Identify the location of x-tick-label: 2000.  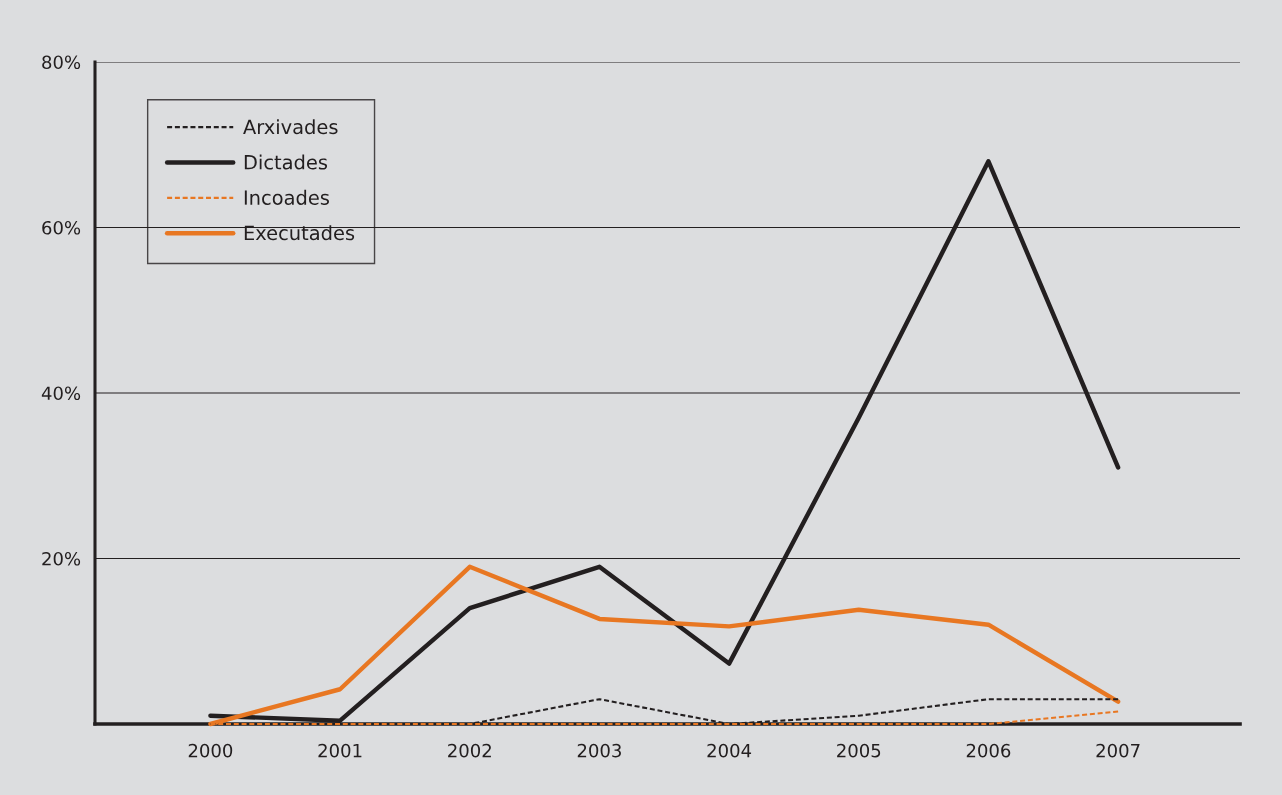
(210, 750).